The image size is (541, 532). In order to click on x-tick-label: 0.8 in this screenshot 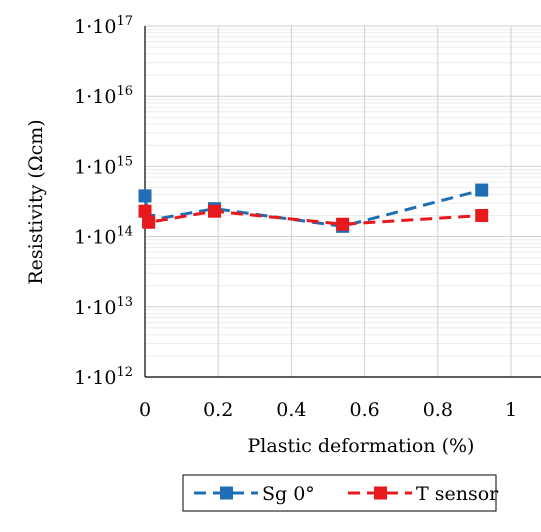, I will do `click(438, 410)`.